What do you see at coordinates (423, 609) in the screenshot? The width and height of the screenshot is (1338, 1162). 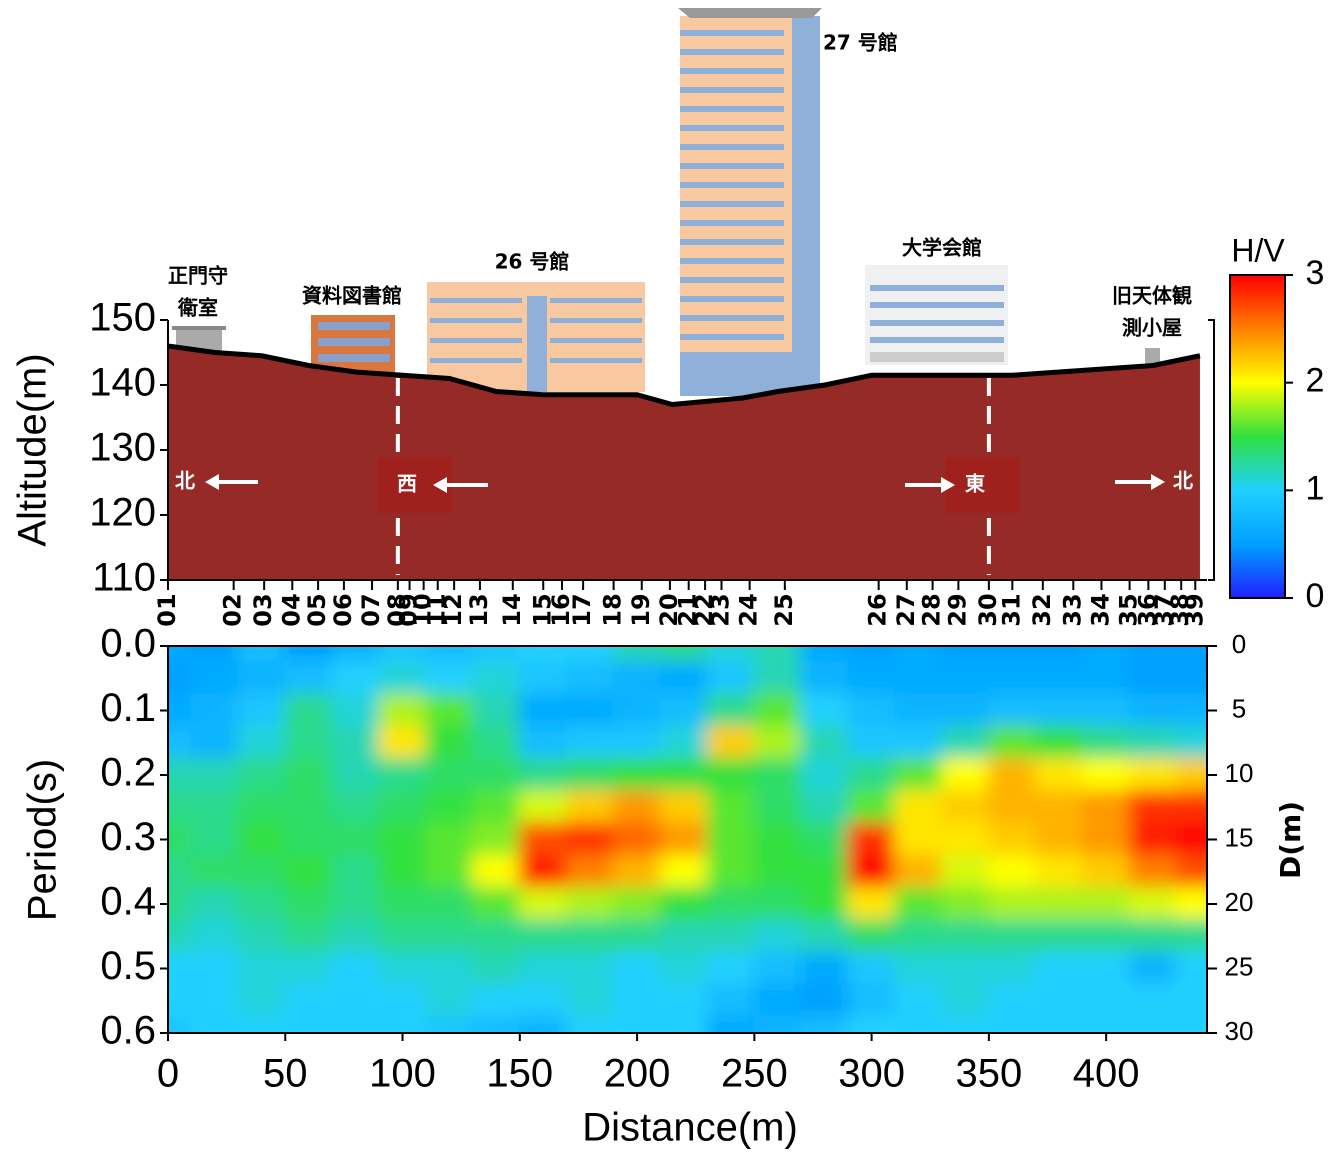 I see `station-label: 10` at bounding box center [423, 609].